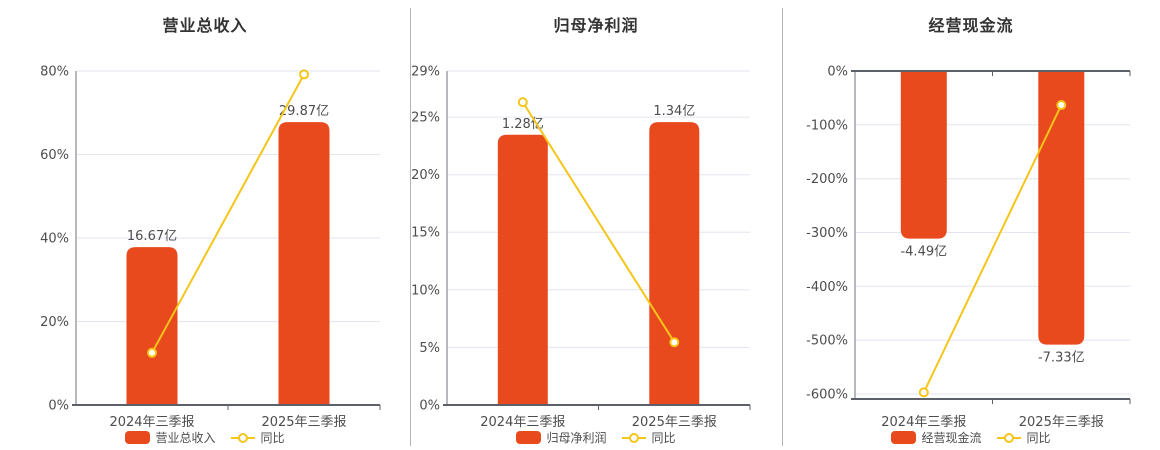 The height and width of the screenshot is (450, 1160). What do you see at coordinates (425, 72) in the screenshot?
I see `y-axis-tick-label: 29%` at bounding box center [425, 72].